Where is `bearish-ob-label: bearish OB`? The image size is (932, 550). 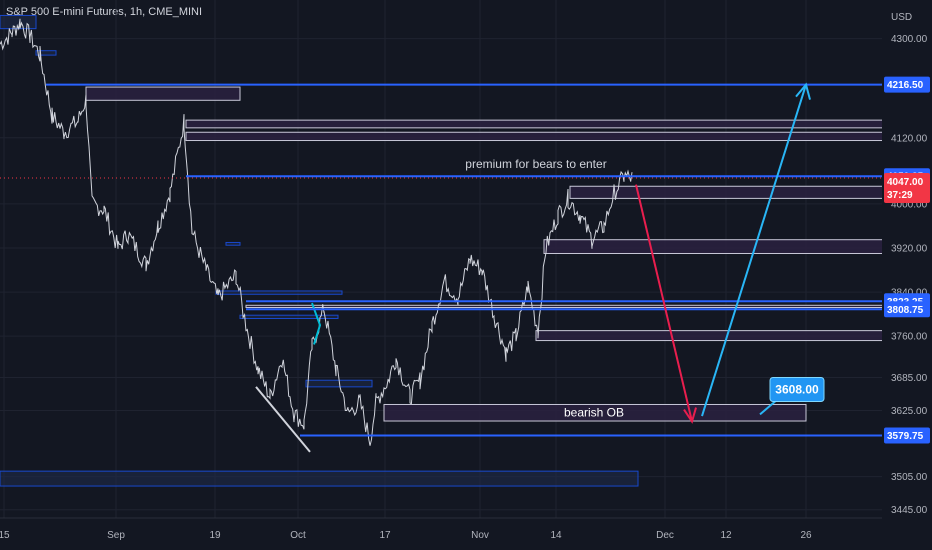 bearish-ob-label: bearish OB is located at coordinates (594, 413).